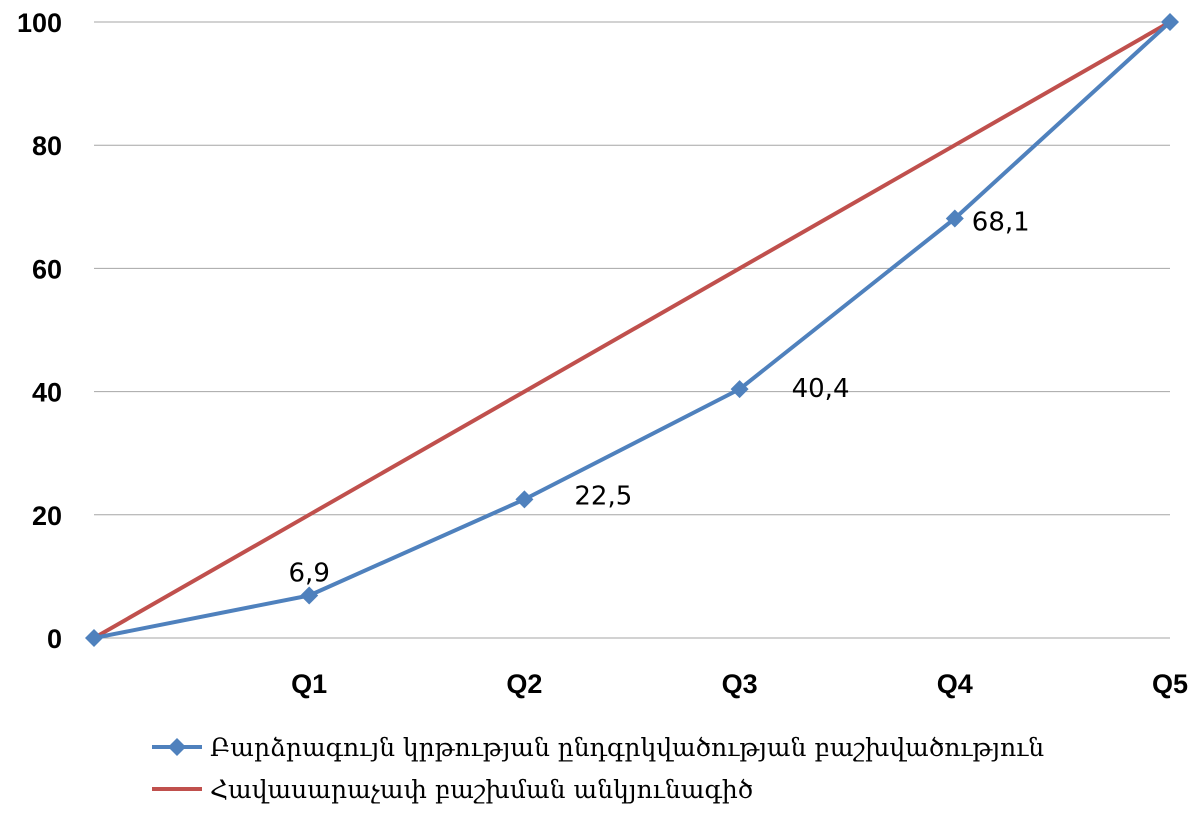  I want to click on x-tick-label-Q1: Q1, so click(309, 684).